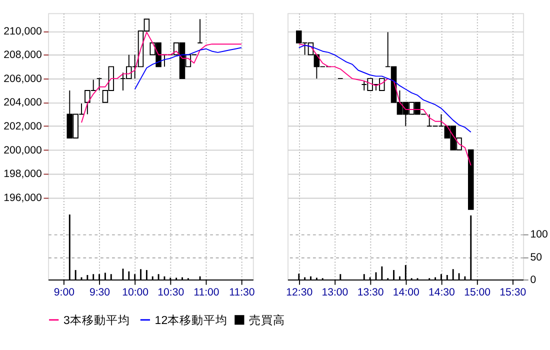 This screenshot has width=550, height=350. What do you see at coordinates (23, 31) in the screenshot?
I see `y-tick-label: 210,000` at bounding box center [23, 31].